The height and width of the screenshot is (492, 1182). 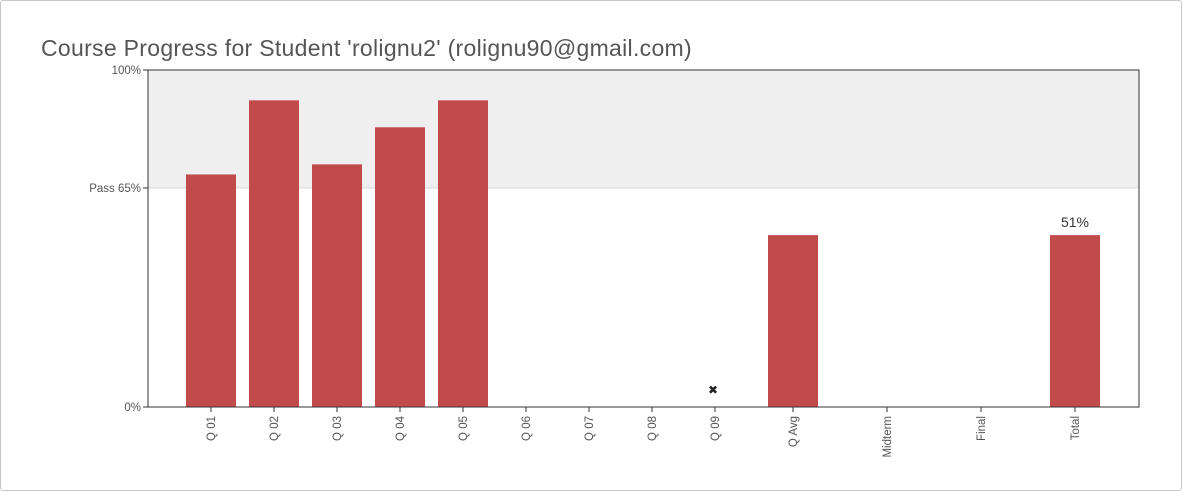 I want to click on y-tick-label: 0%, so click(x=132, y=408).